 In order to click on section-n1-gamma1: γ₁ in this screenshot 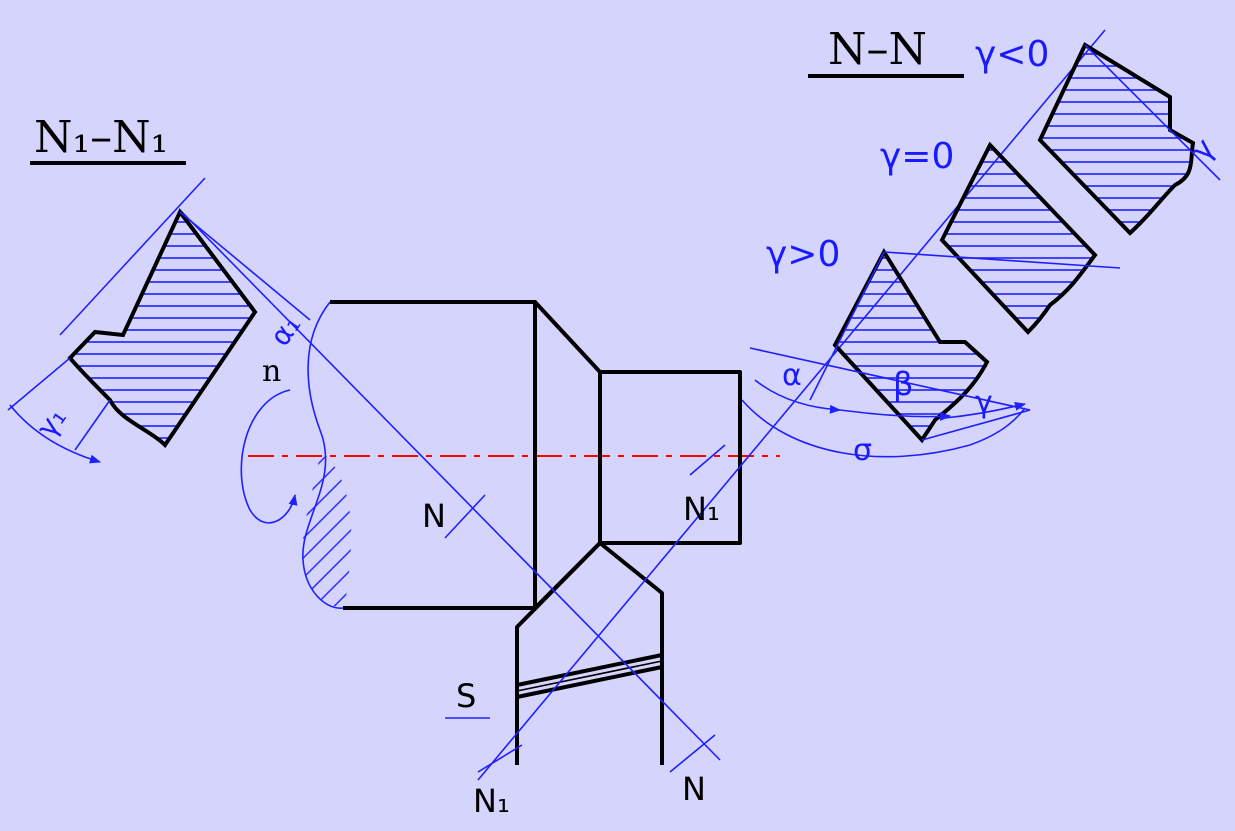, I will do `click(51, 422)`.